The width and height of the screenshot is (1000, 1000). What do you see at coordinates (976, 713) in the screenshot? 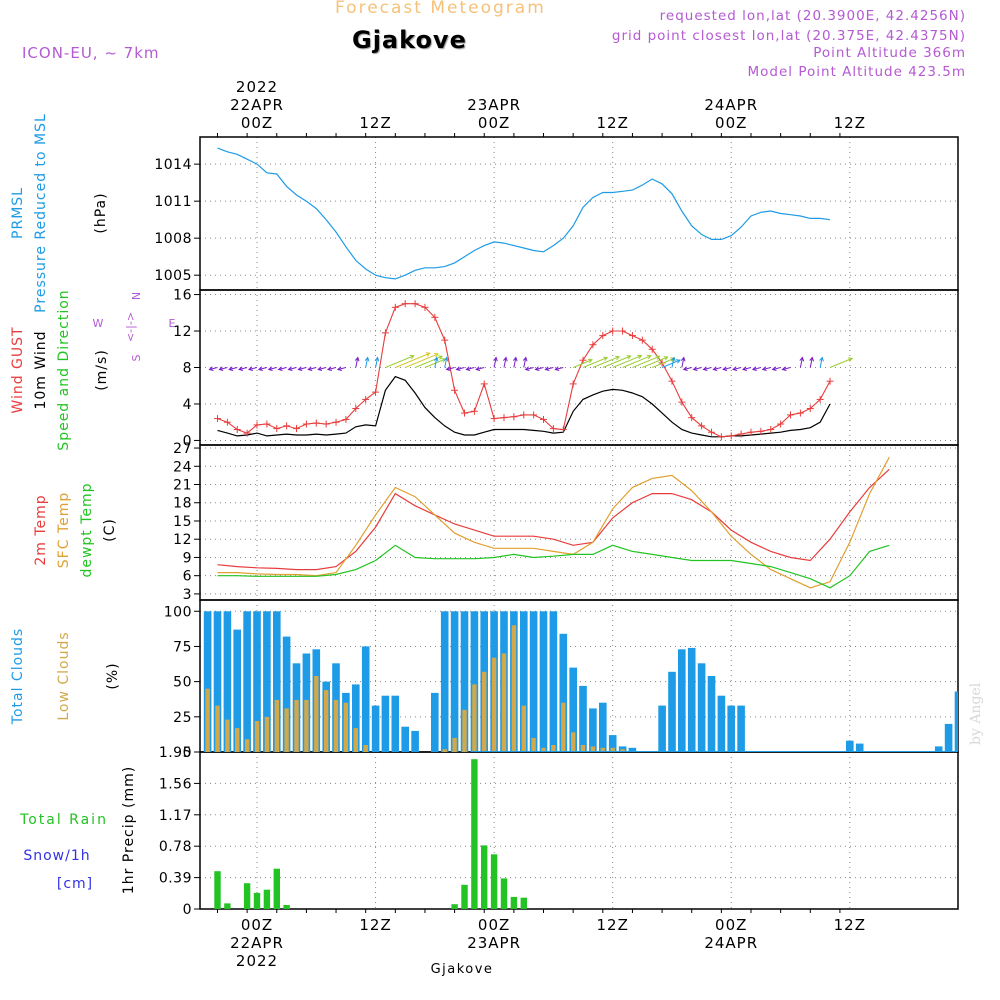
I see `signature-watermark: by Angel` at bounding box center [976, 713].